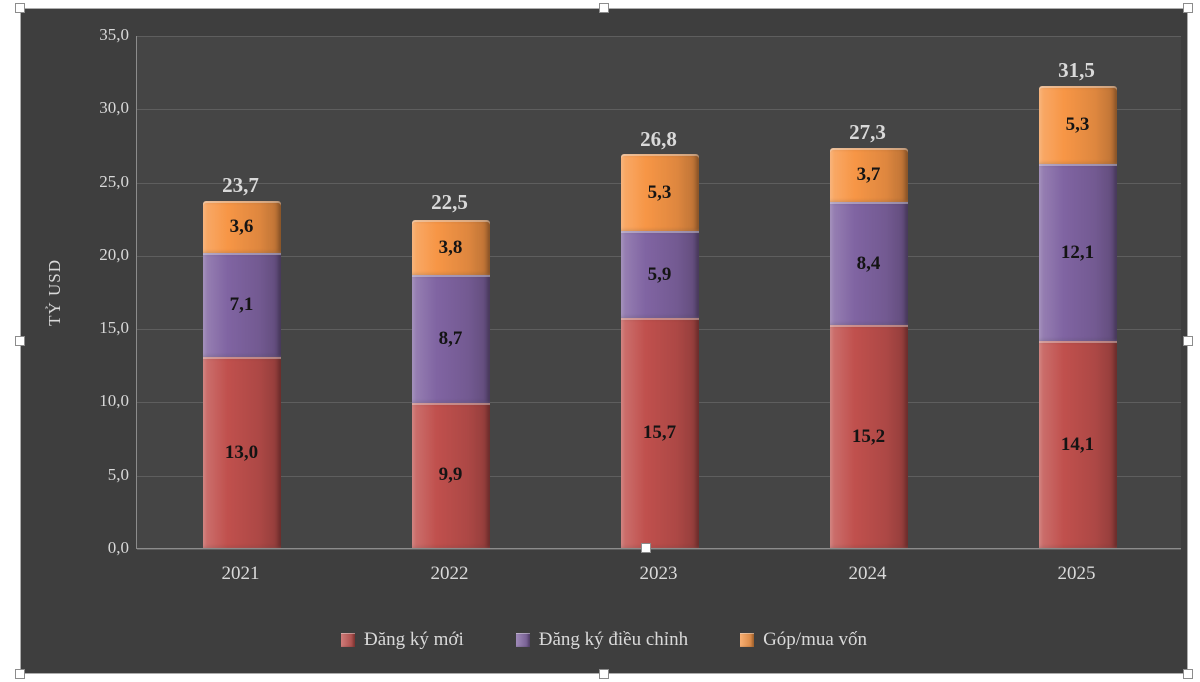 This screenshot has height=682, width=1200. Describe the element at coordinates (867, 573) in the screenshot. I see `x-axis-tick-label: 2024` at that location.